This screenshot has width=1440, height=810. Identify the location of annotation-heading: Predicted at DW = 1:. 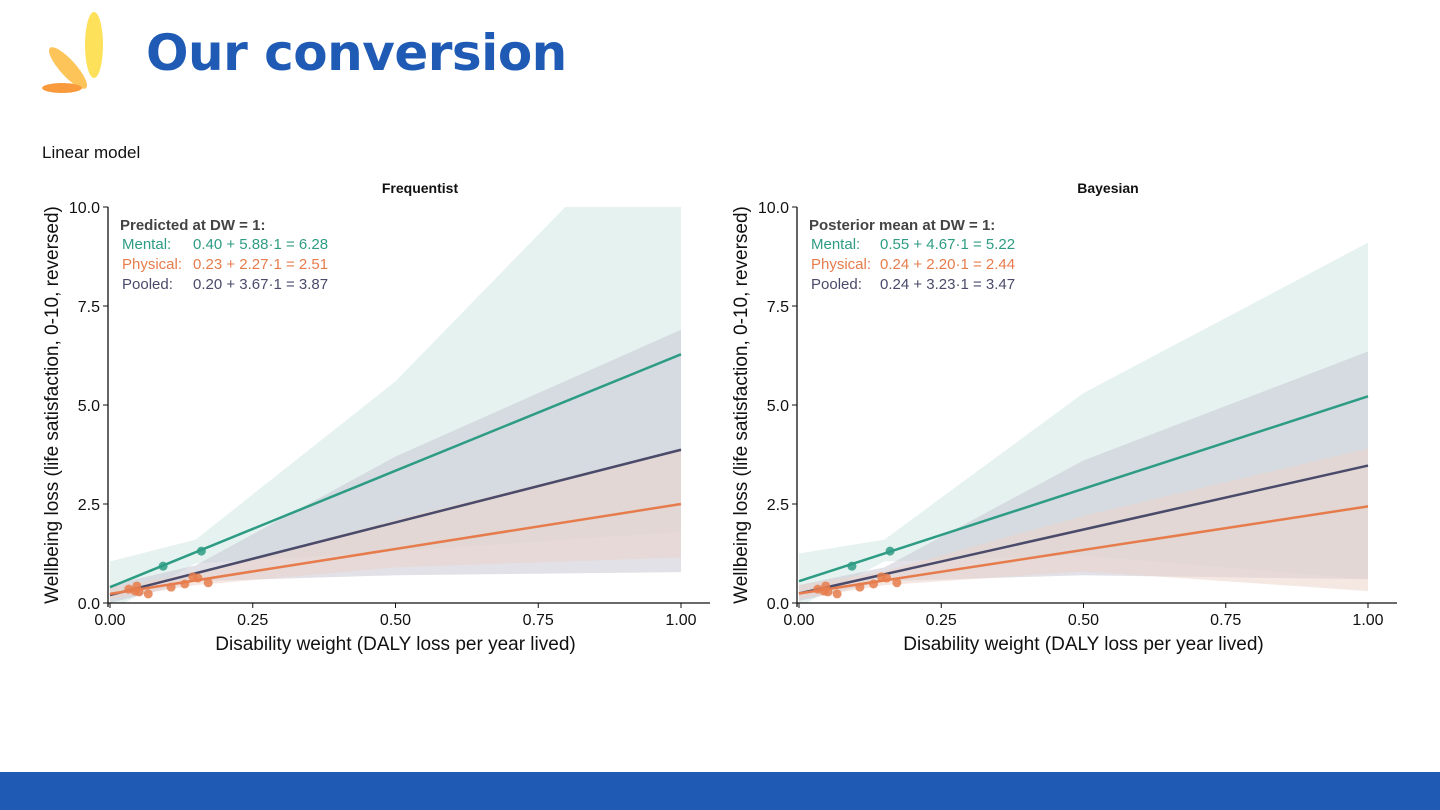
(192, 225).